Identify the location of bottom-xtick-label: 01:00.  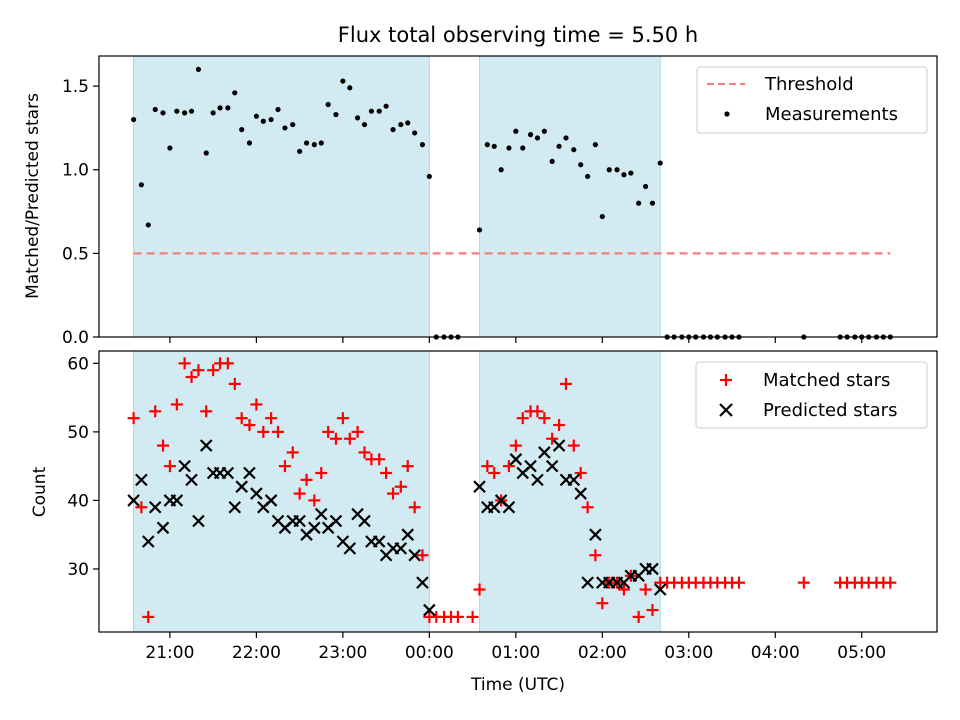
(515, 653).